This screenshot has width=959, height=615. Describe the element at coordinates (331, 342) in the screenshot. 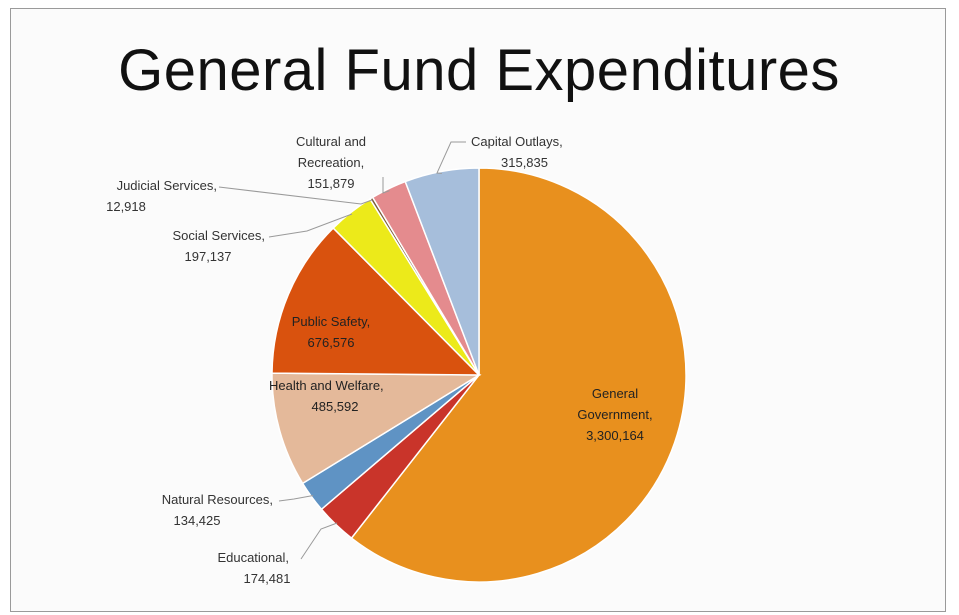

I see `label-public-safety-value: 676,576` at that location.